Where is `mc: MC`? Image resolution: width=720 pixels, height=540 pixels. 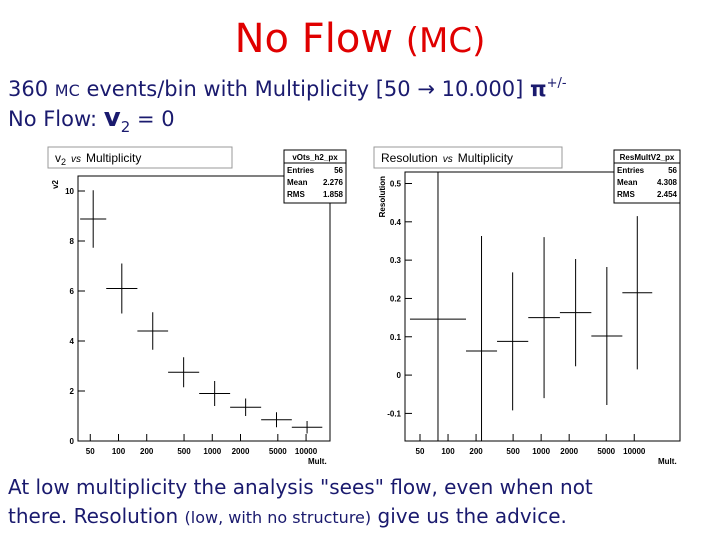 mc: MC is located at coordinates (67, 90).